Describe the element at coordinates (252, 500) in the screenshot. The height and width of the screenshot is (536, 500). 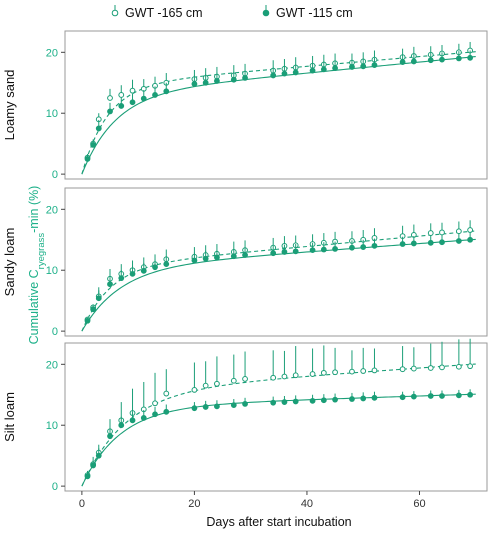
I see `x-axis: 0 20 40 60` at that location.